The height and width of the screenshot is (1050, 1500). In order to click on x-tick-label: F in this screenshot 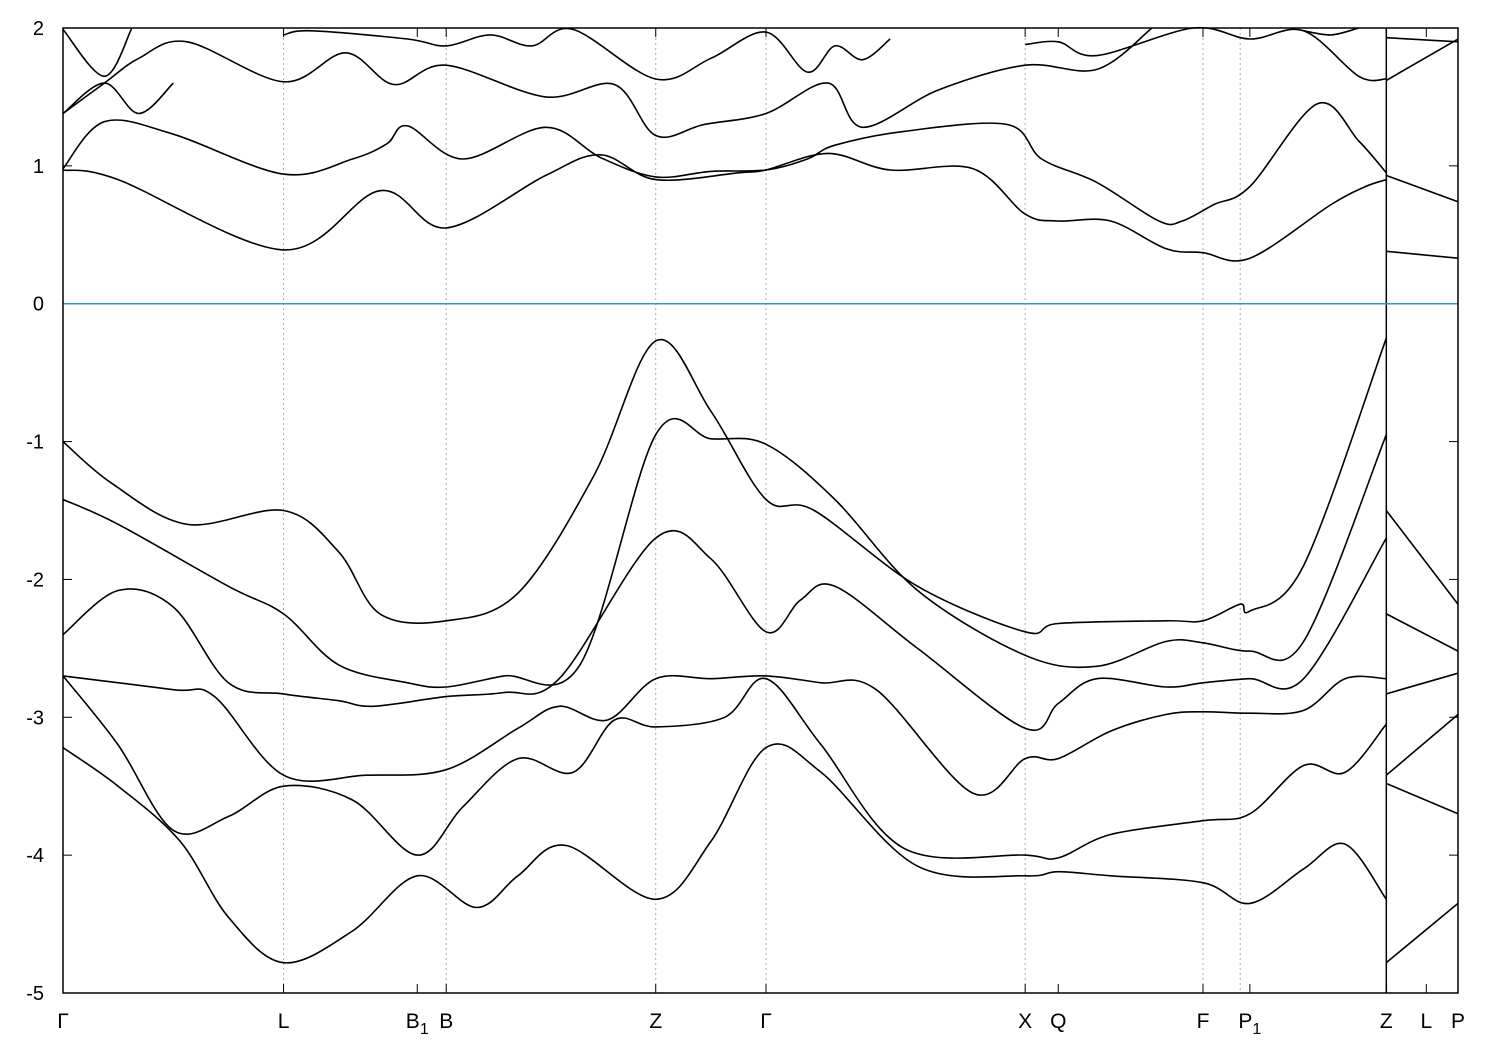, I will do `click(1203, 1021)`.